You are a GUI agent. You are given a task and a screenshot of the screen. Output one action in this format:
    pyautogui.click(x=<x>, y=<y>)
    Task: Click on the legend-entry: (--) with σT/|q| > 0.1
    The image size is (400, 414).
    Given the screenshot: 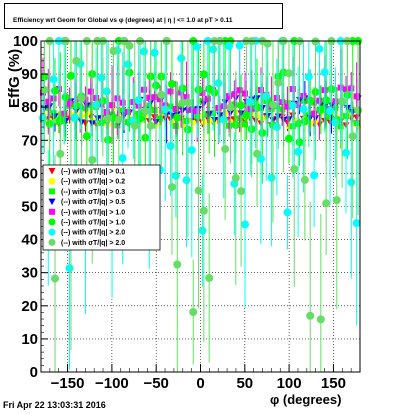 What is the action you would take?
    pyautogui.click(x=93, y=172)
    